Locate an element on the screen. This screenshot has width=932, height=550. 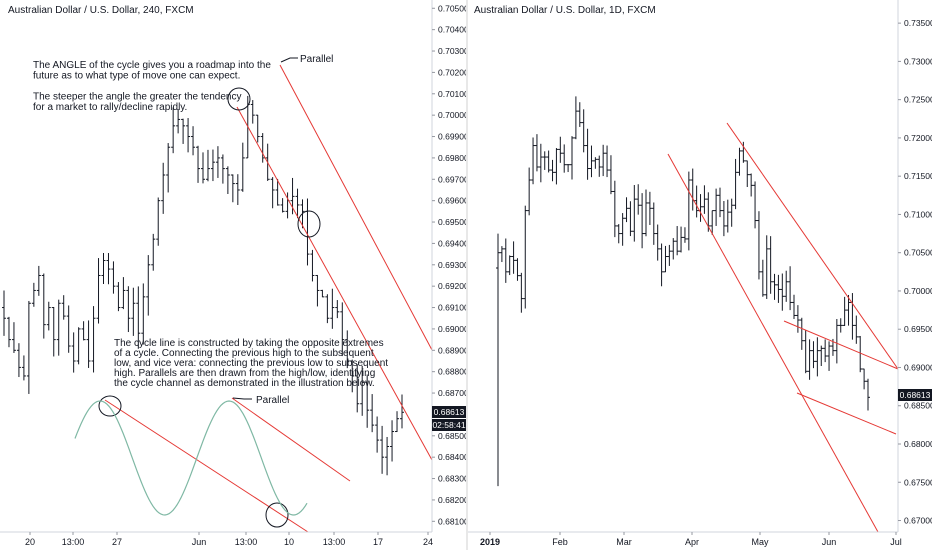
y-tick-label: 0.69500 is located at coordinates (452, 222).